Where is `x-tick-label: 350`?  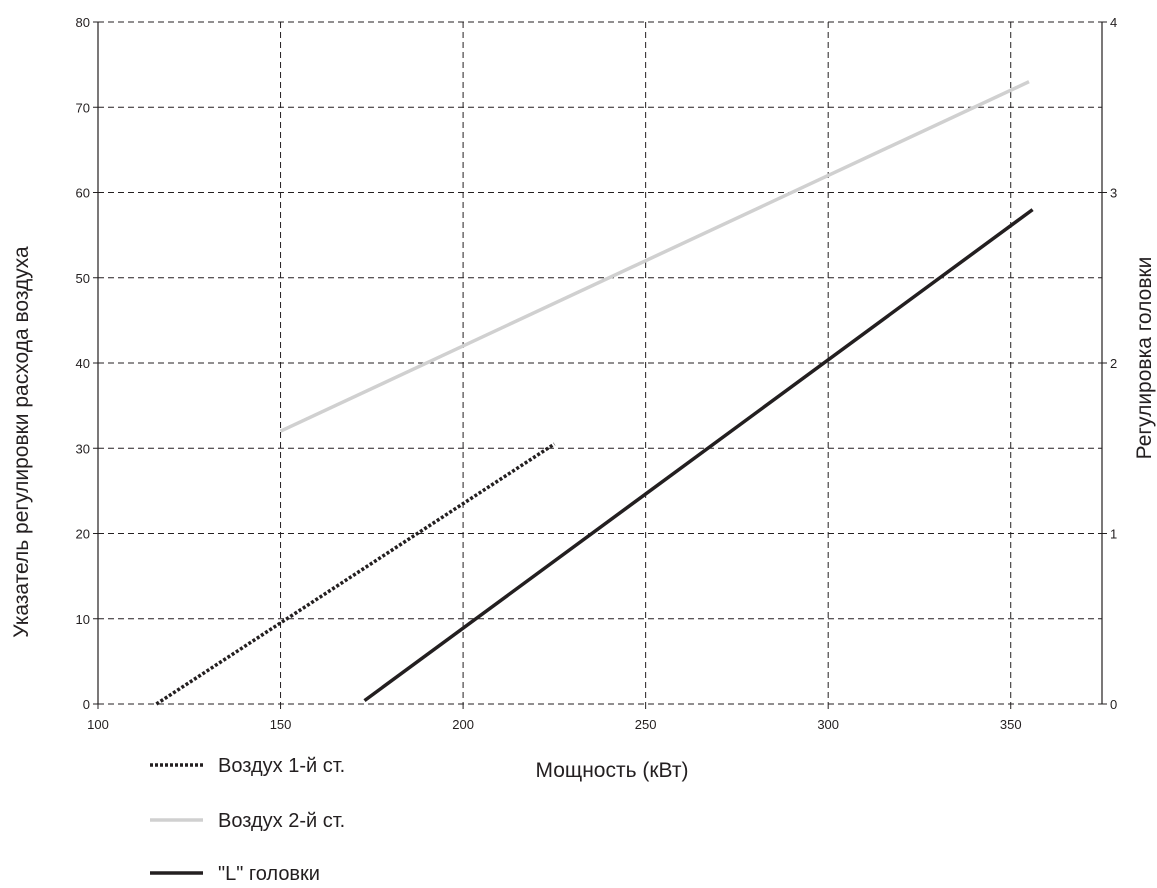
x-tick-label: 350 is located at coordinates (1011, 724).